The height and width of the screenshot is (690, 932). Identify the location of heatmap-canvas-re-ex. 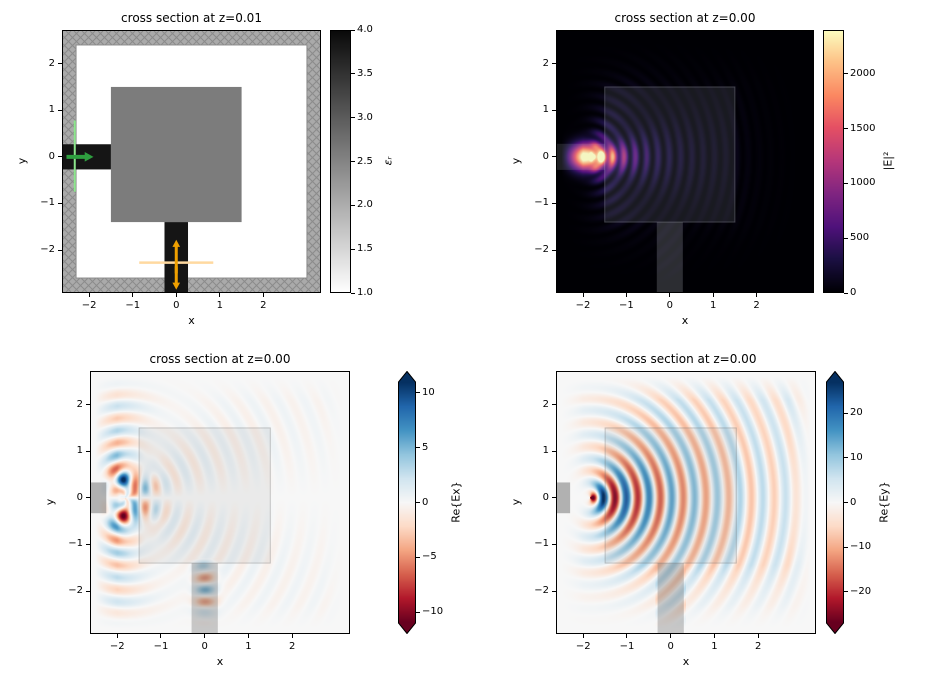
(220, 502).